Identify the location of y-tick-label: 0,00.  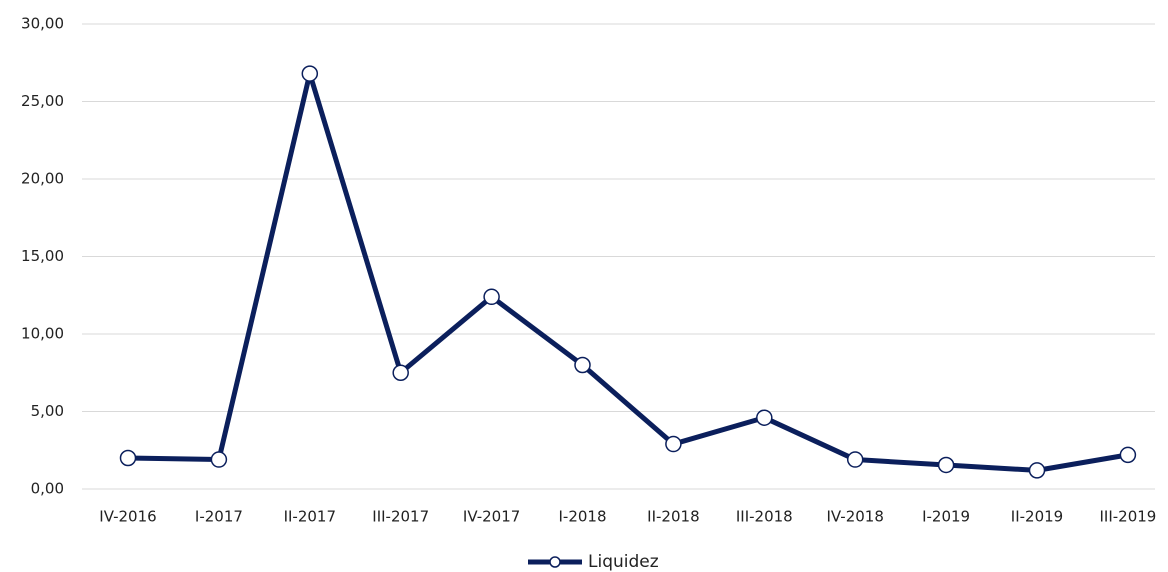
(47, 489).